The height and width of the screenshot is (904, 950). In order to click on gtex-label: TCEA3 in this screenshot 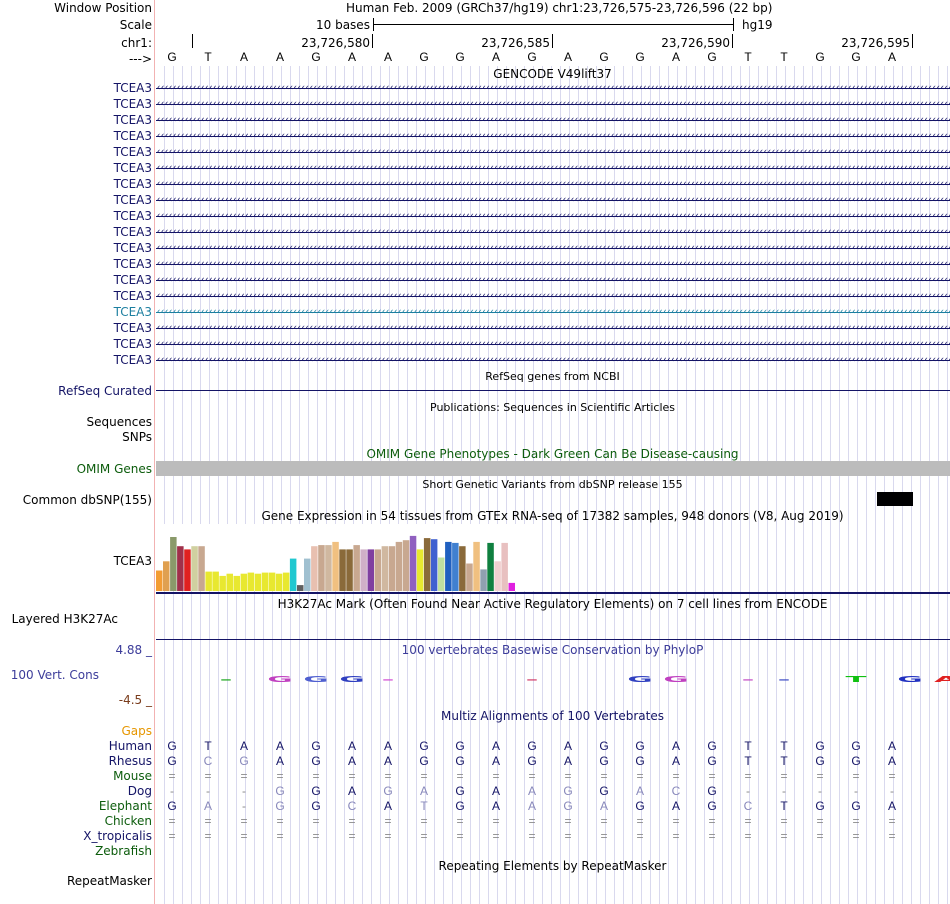, I will do `click(132, 561)`.